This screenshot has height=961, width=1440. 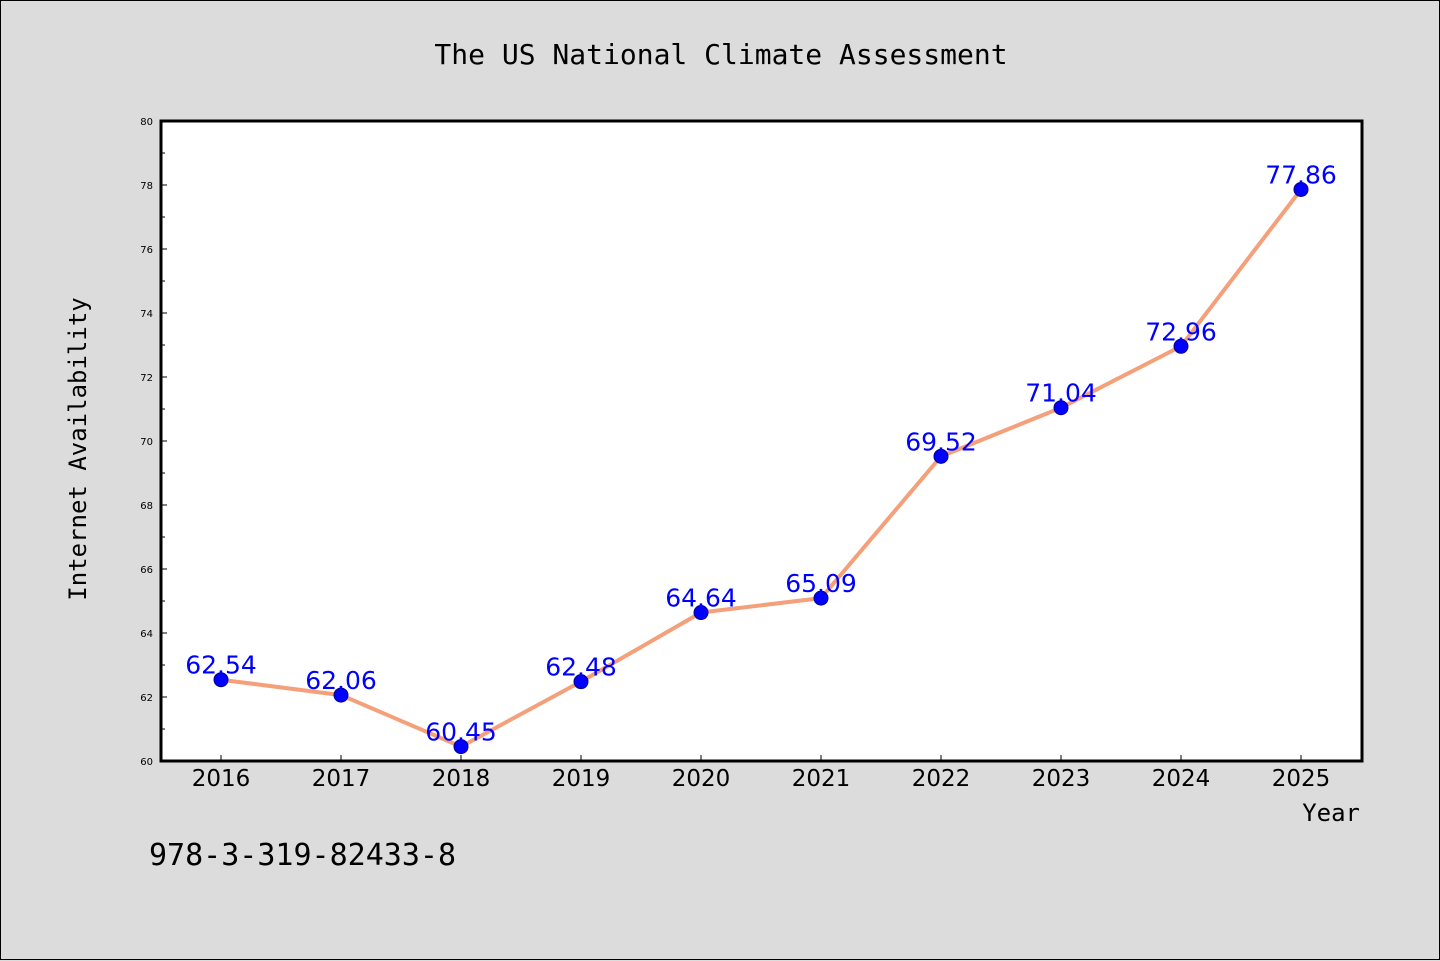 I want to click on data-label: 62.06, so click(x=341, y=680).